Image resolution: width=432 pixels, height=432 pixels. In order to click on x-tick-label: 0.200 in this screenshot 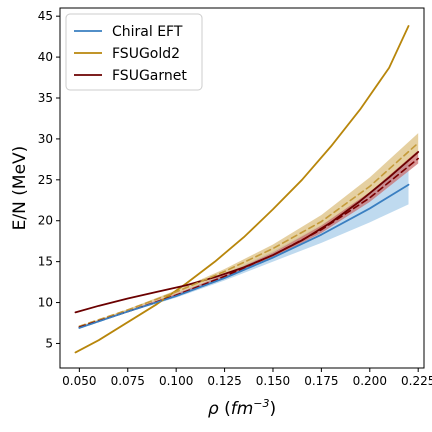, I will do `click(370, 381)`.